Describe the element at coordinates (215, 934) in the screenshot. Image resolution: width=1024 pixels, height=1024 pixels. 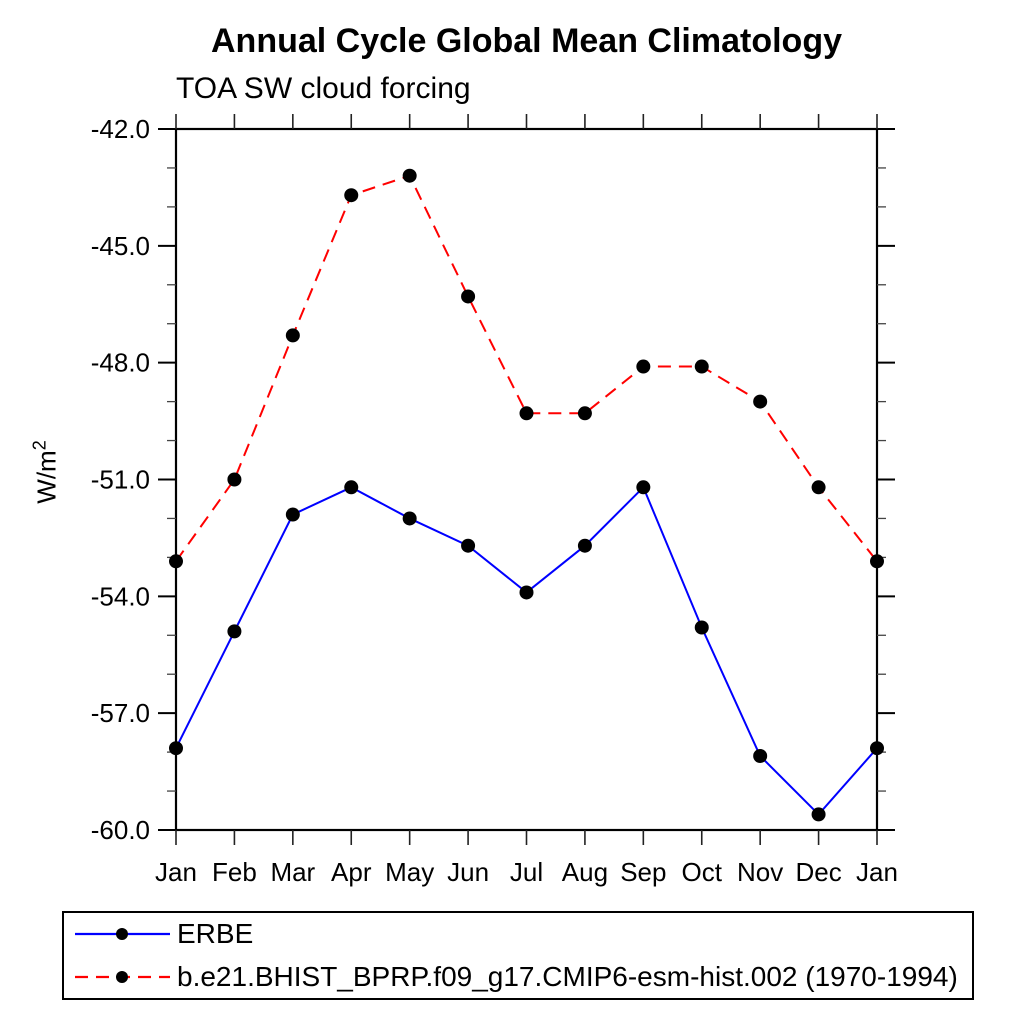
I see `legend-label-erbe: ERBE` at that location.